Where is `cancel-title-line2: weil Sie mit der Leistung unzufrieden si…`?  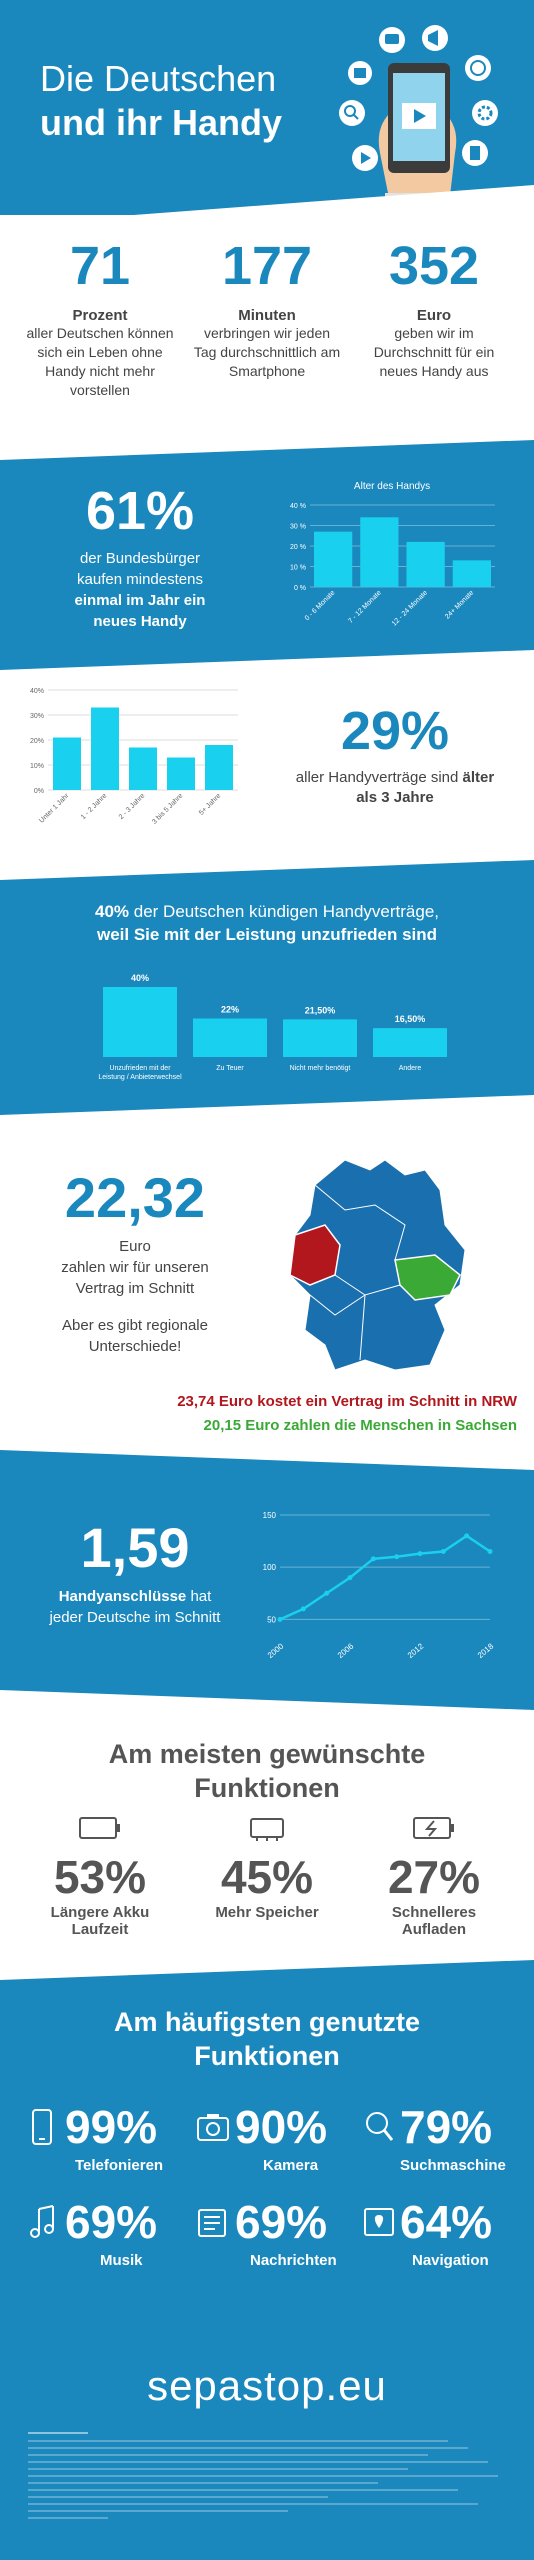
cancel-title-line2: weil Sie mit der Leistung unzufrieden si… is located at coordinates (267, 934).